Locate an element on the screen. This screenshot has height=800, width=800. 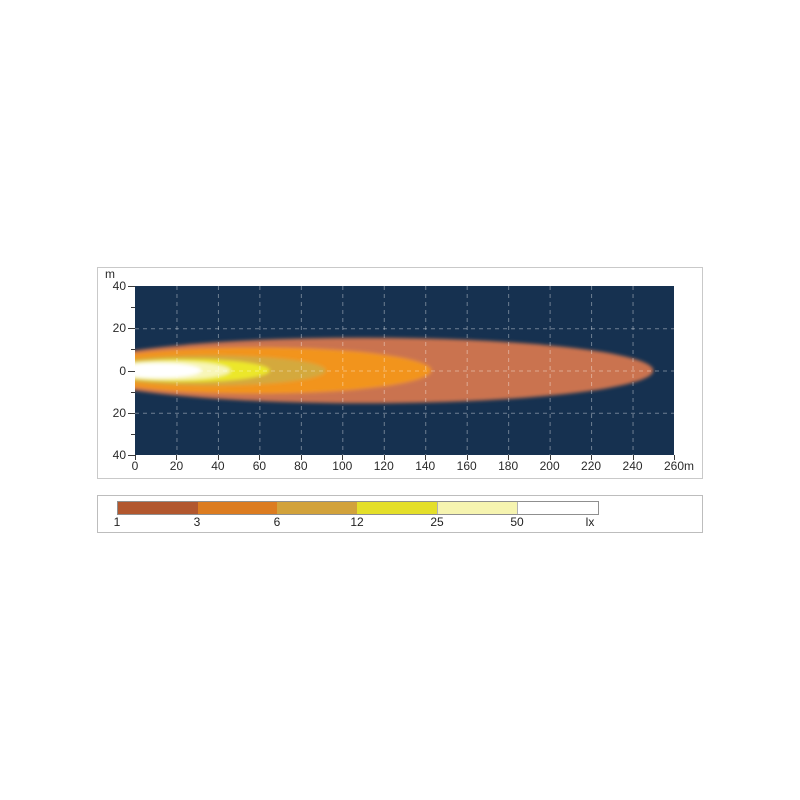
legend-value-label: 50 is located at coordinates (517, 522).